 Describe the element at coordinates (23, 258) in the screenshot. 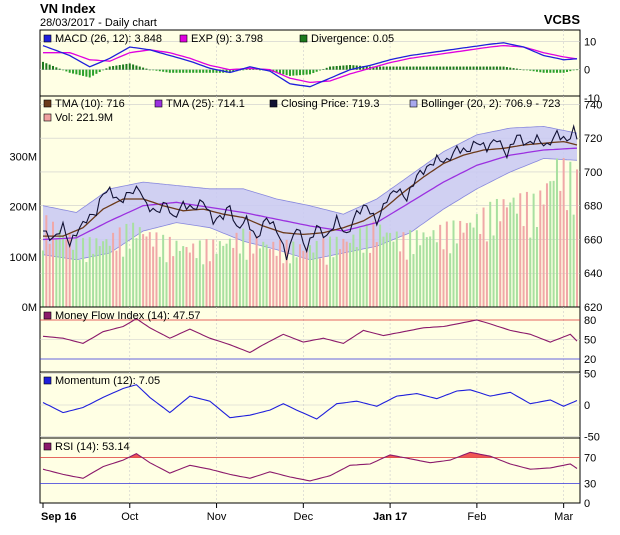

I see `volume-tick-label: 100M` at that location.